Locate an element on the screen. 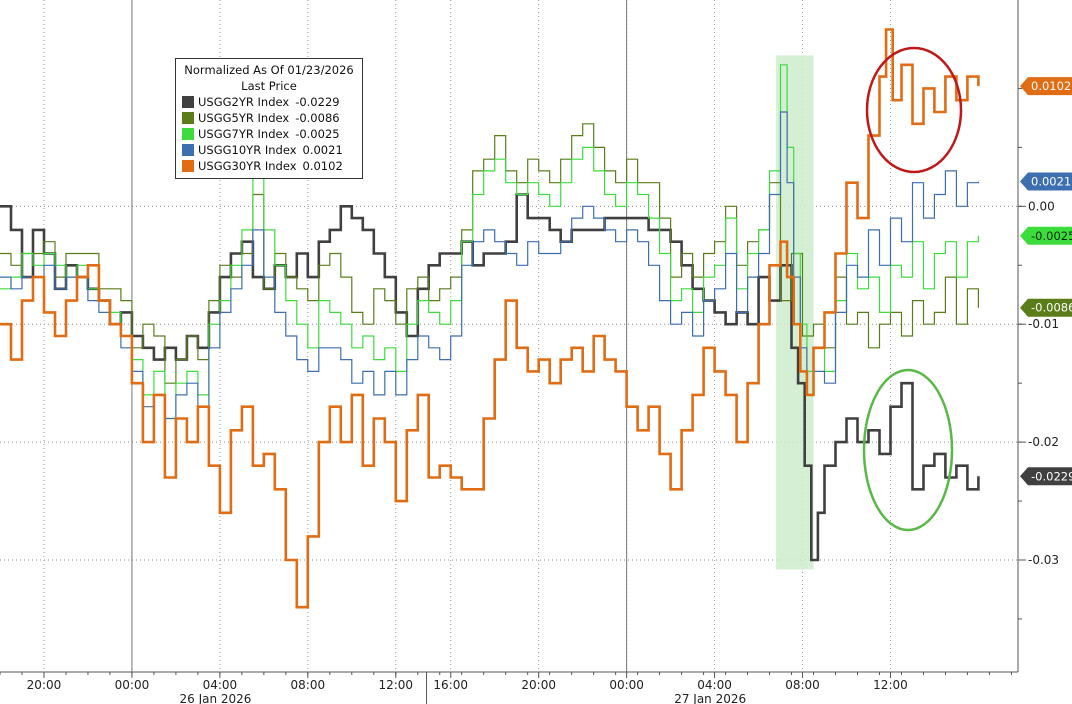 This screenshot has height=704, width=1072. legend-item: USGG5YR Index -0.0086 is located at coordinates (269, 118).